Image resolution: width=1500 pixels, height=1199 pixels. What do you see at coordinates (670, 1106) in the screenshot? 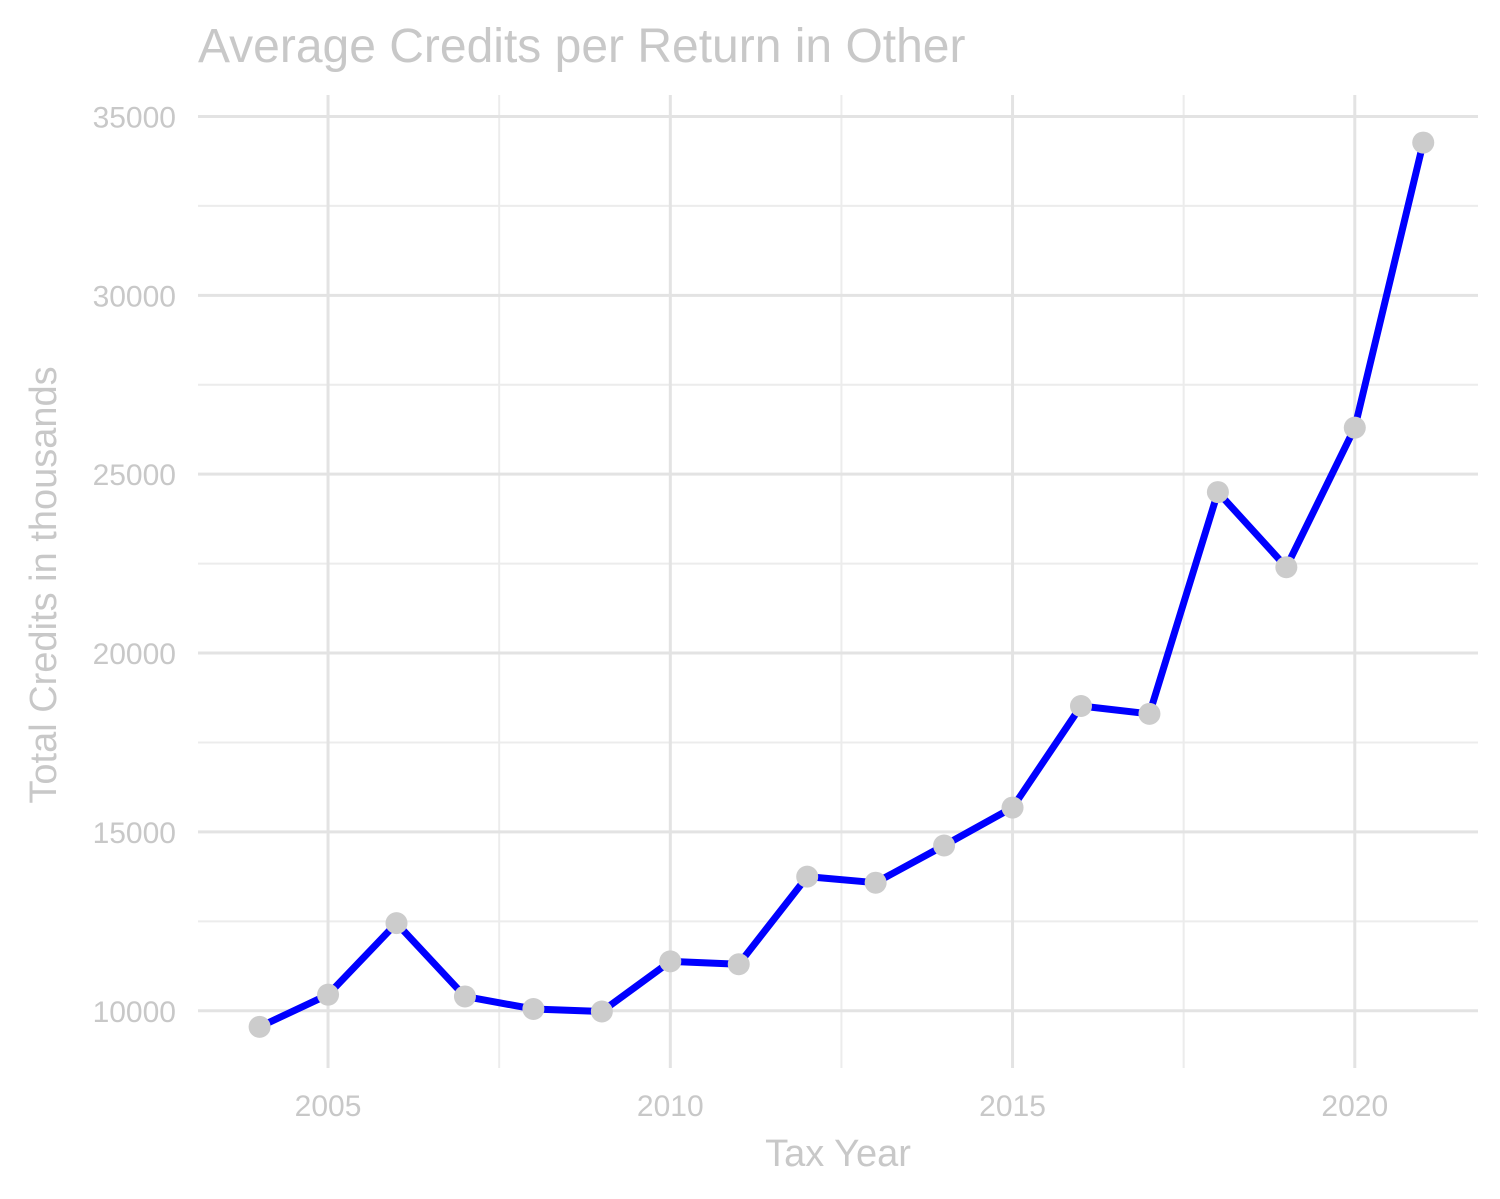
I see `x-tick-label: 2010` at bounding box center [670, 1106].